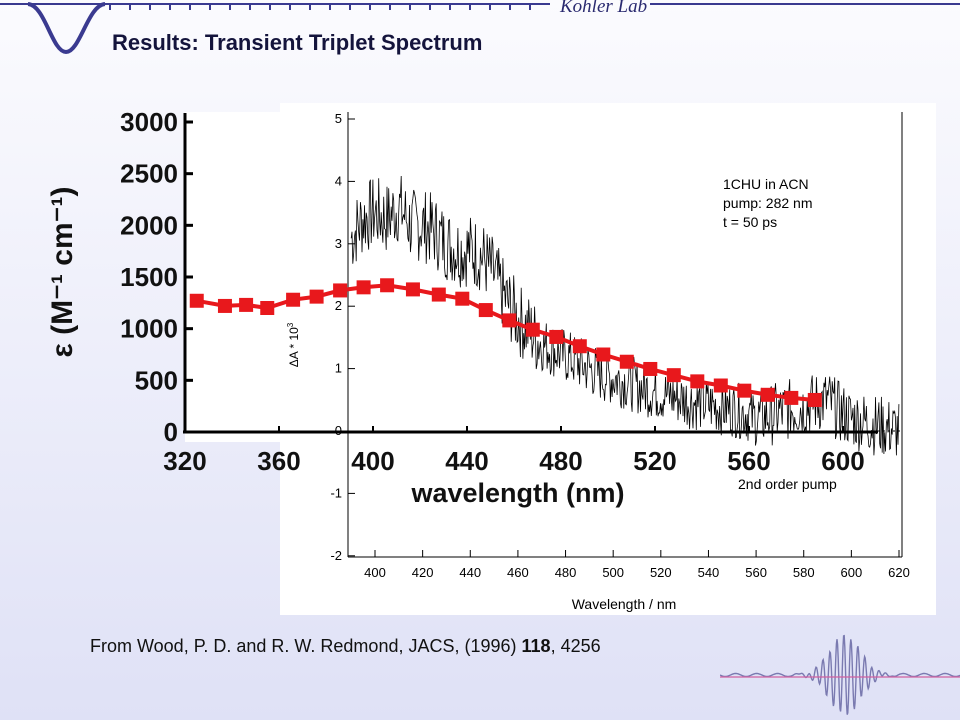 This screenshot has height=720, width=960. I want to click on pulse-wave, so click(840, 674).